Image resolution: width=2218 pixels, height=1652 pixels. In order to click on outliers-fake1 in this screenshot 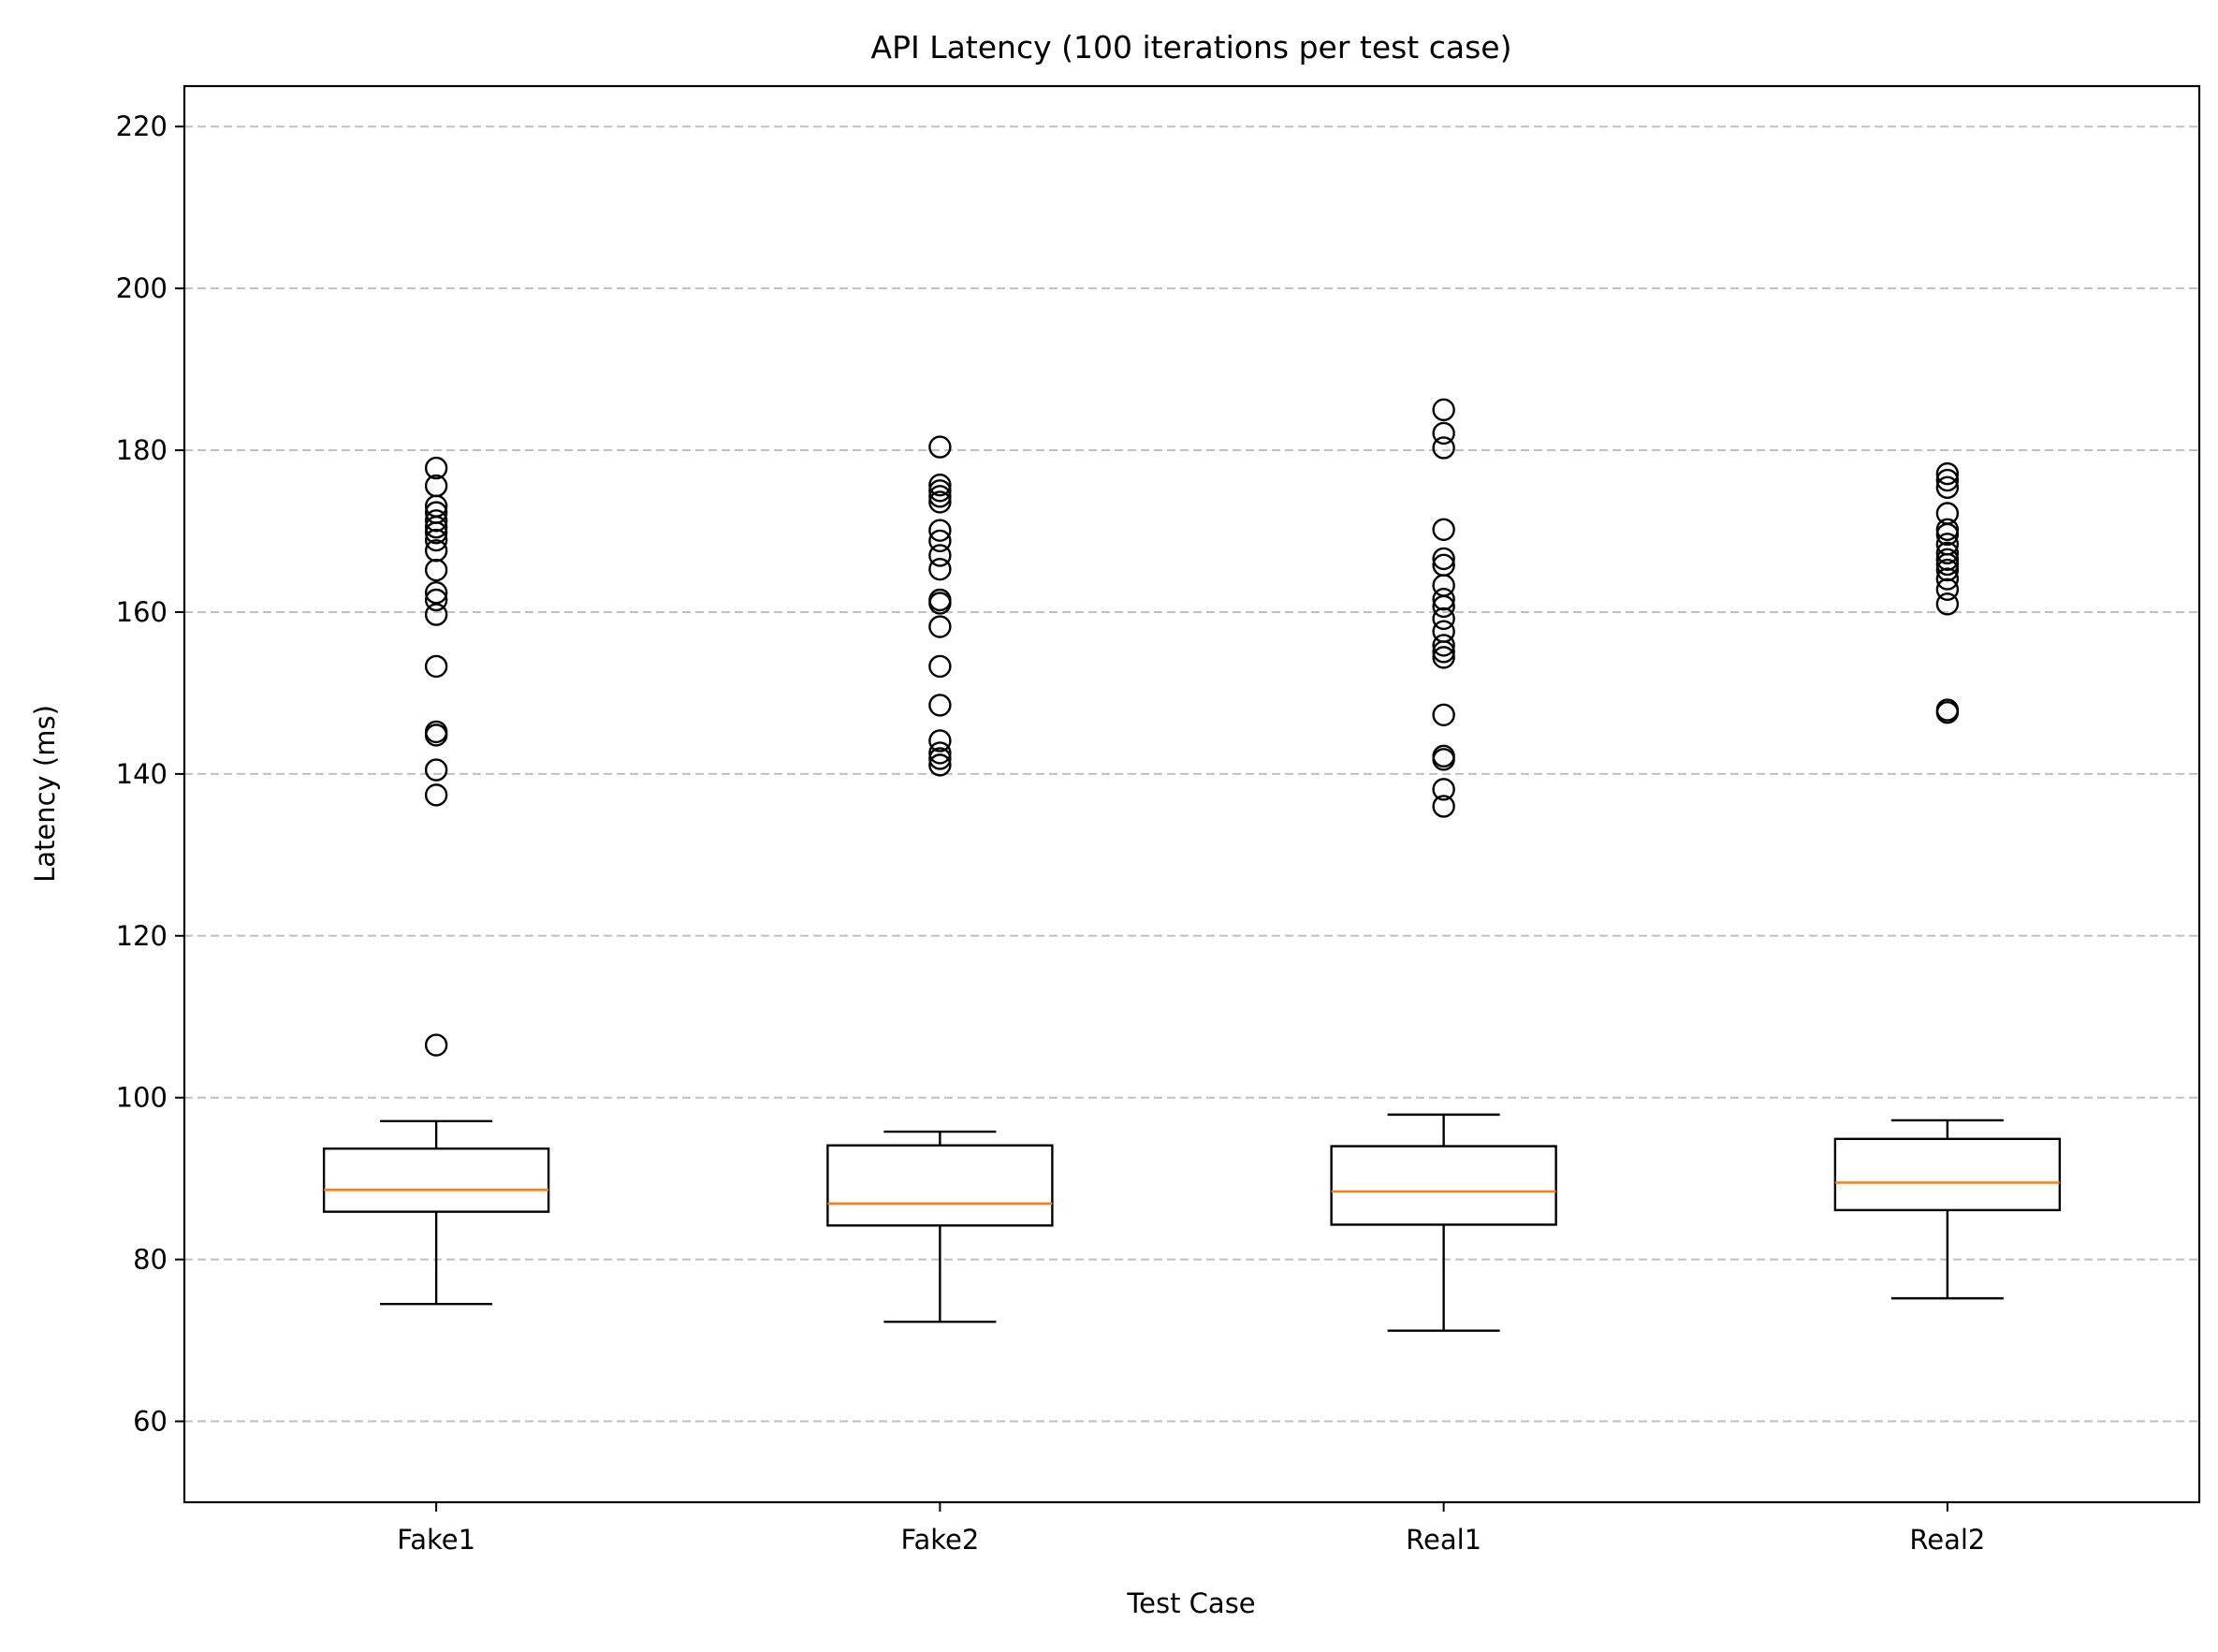, I will do `click(436, 756)`.